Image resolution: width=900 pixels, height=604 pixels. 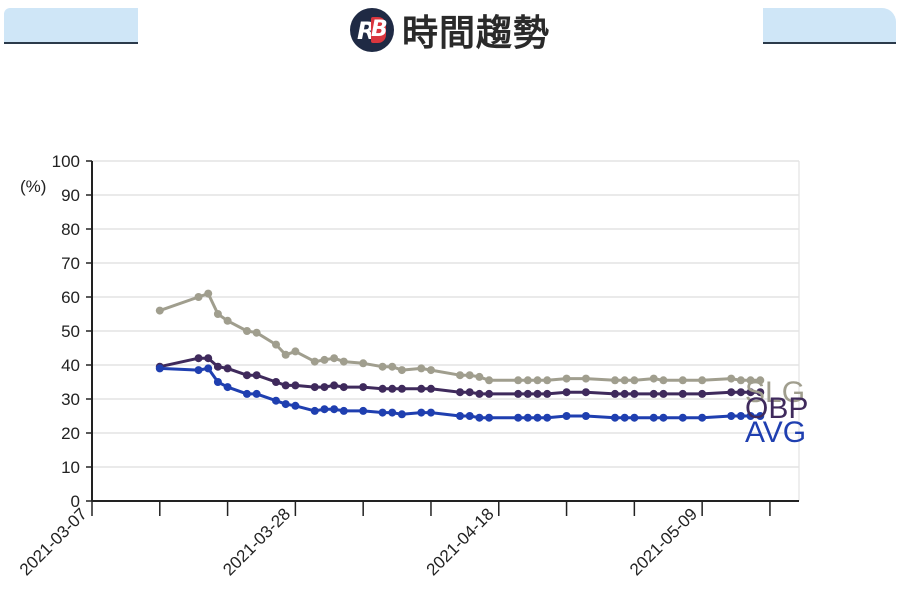 What do you see at coordinates (71, 26) in the screenshot?
I see `left-tab` at bounding box center [71, 26].